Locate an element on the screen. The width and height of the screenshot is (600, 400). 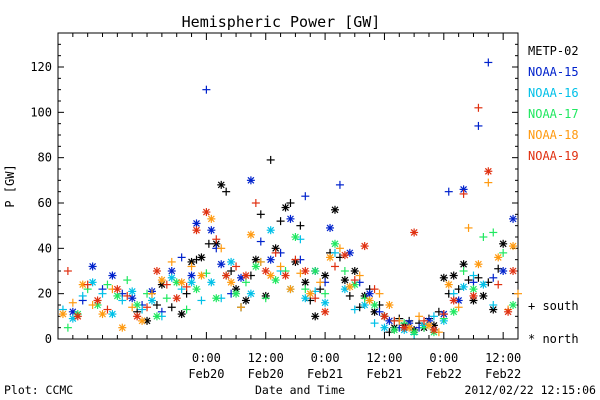
legend-south-marker: + south is located at coordinates (553, 306).